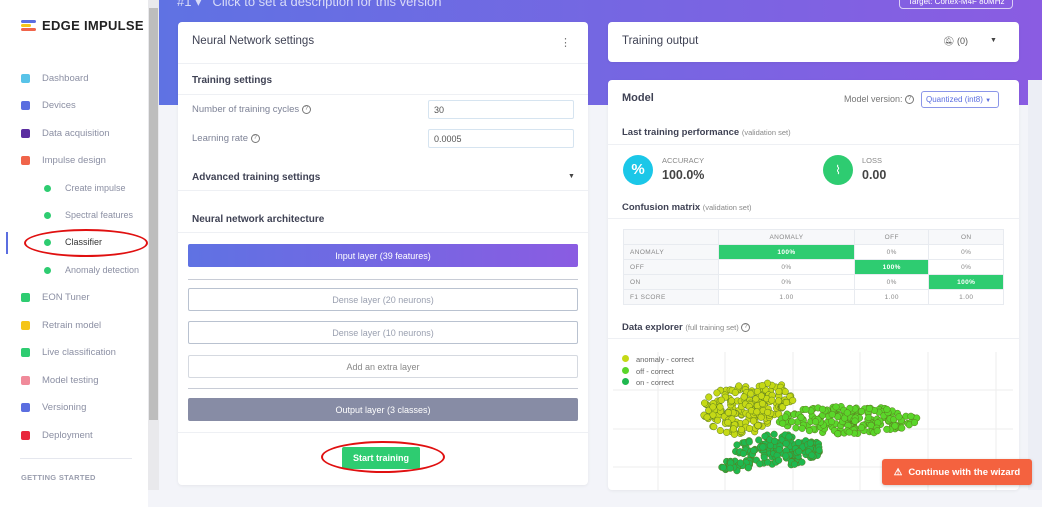 This screenshot has height=507, width=1042. Describe the element at coordinates (655, 382) in the screenshot. I see `legend-item: on - correct` at that location.